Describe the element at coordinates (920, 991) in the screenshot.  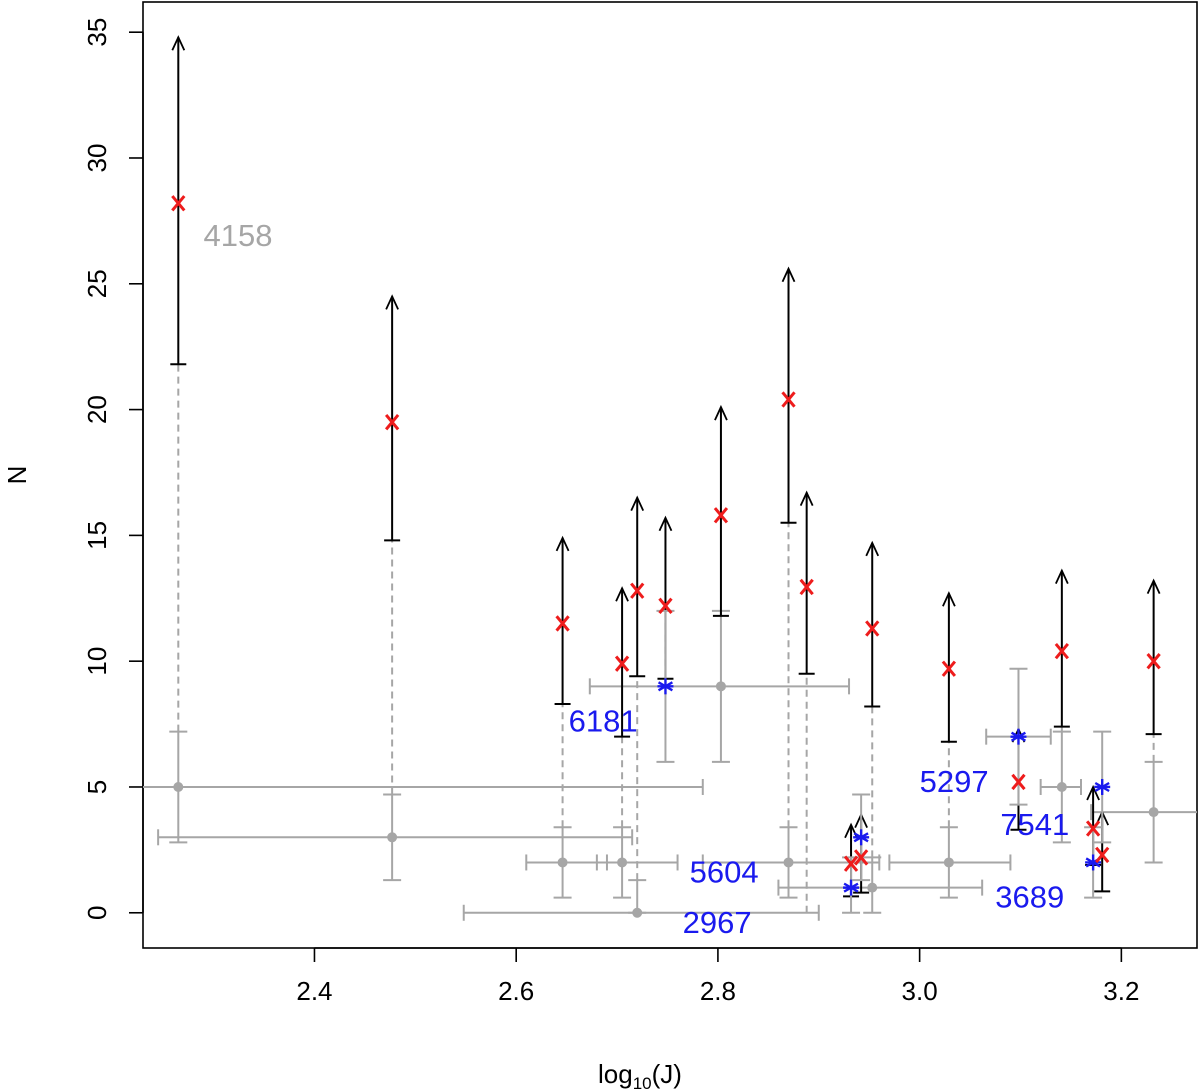
I see `x-tick-label: 3.0` at that location.